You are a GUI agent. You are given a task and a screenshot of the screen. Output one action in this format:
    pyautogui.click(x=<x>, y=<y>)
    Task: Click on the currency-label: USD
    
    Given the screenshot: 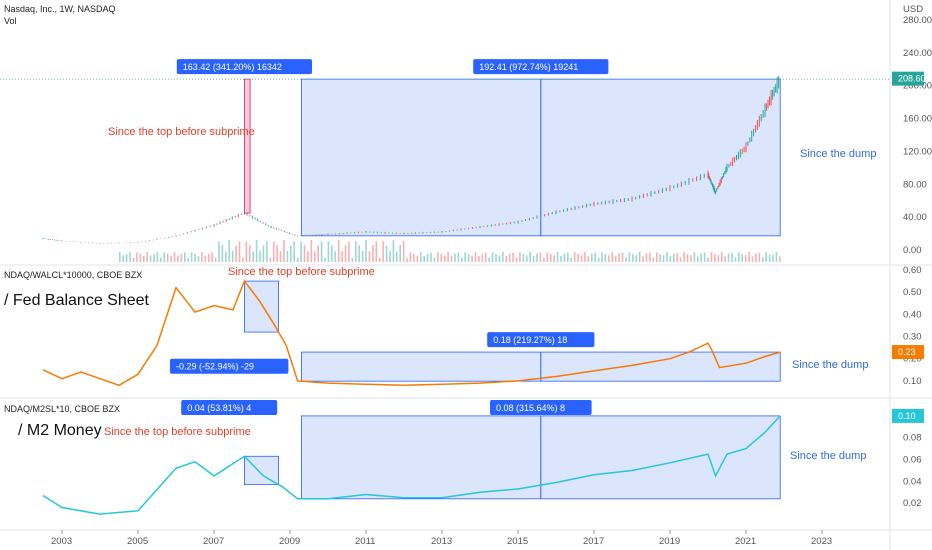 What is the action you would take?
    pyautogui.click(x=913, y=9)
    